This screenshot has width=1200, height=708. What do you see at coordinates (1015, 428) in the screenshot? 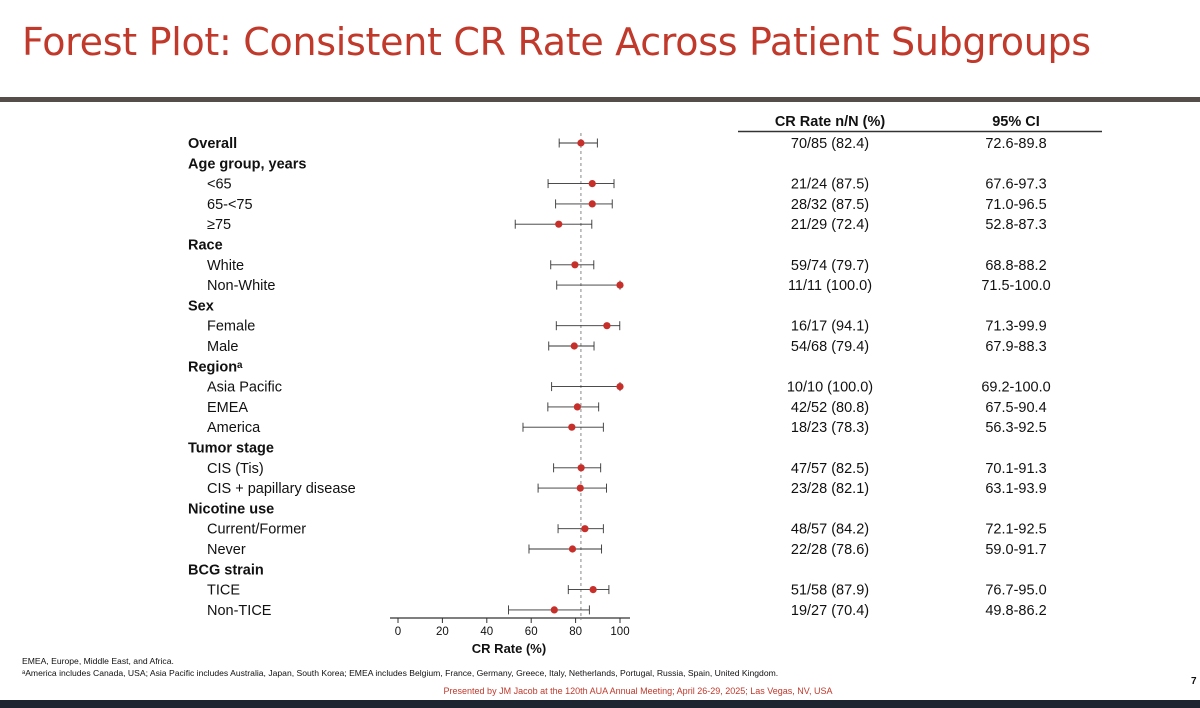
I see `ci-value: 56.3-92.5` at bounding box center [1015, 428].